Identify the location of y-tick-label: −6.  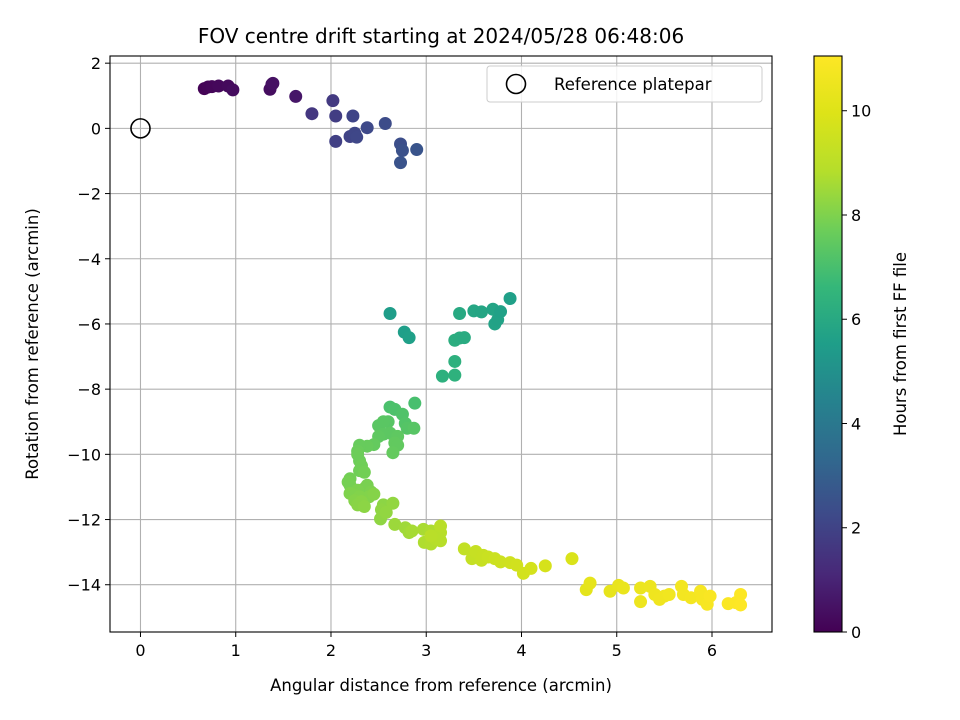
(89, 324).